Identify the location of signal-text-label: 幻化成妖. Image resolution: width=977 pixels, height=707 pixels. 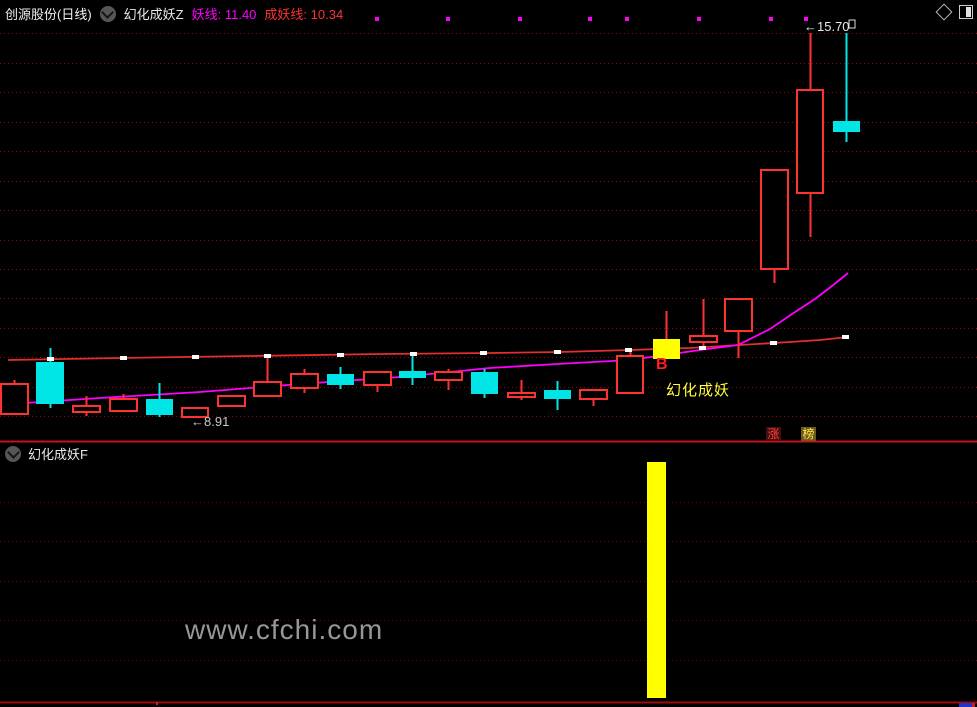
(698, 390).